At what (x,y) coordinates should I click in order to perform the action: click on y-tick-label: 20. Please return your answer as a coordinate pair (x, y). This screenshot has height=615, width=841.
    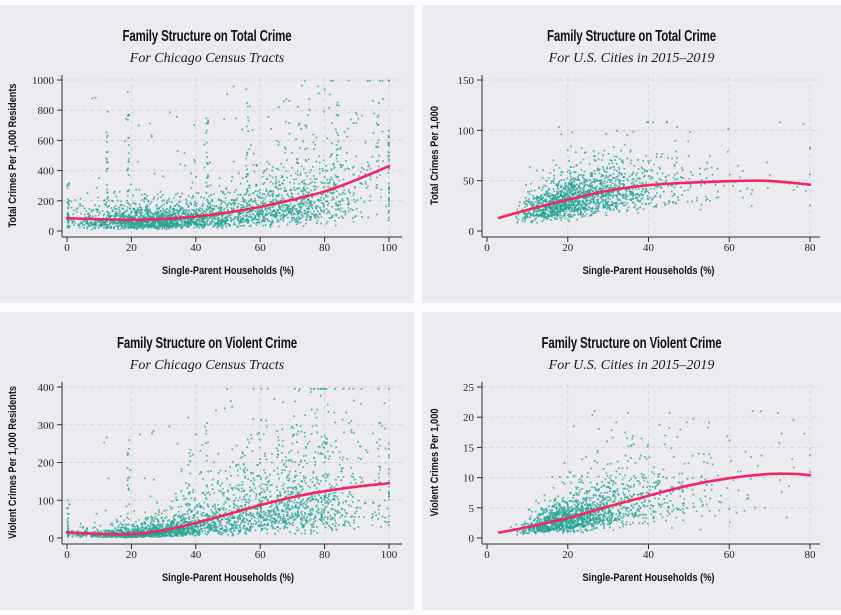
    Looking at the image, I should click on (469, 418).